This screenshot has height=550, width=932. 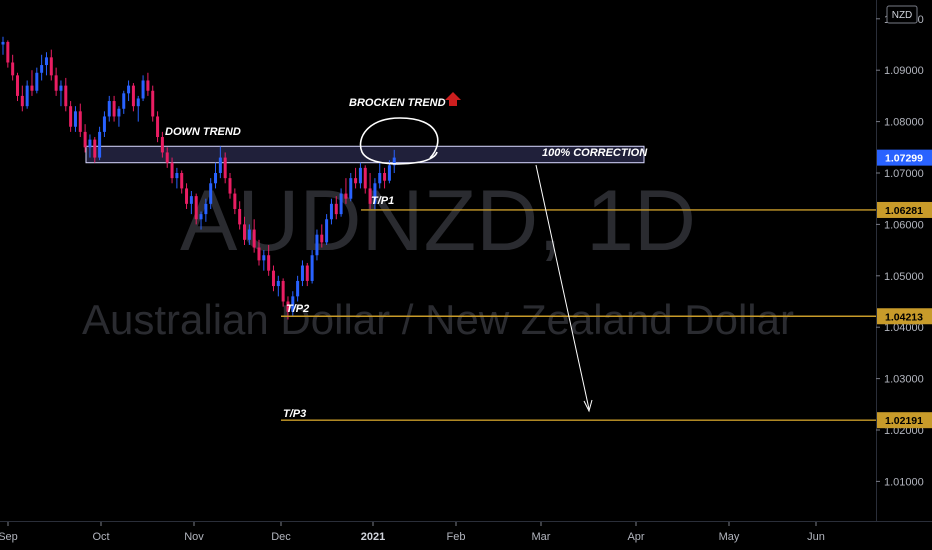 What do you see at coordinates (412, 532) in the screenshot?
I see `time-axis: Sep Oct Nov Dec 2021 Feb Mar Apr May Jun` at bounding box center [412, 532].